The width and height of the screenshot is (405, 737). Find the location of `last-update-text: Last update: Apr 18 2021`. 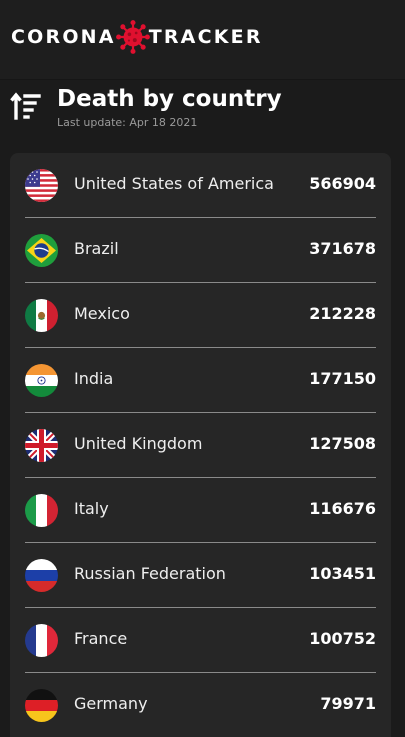

last-update-text: Last update: Apr 18 2021 is located at coordinates (127, 122).